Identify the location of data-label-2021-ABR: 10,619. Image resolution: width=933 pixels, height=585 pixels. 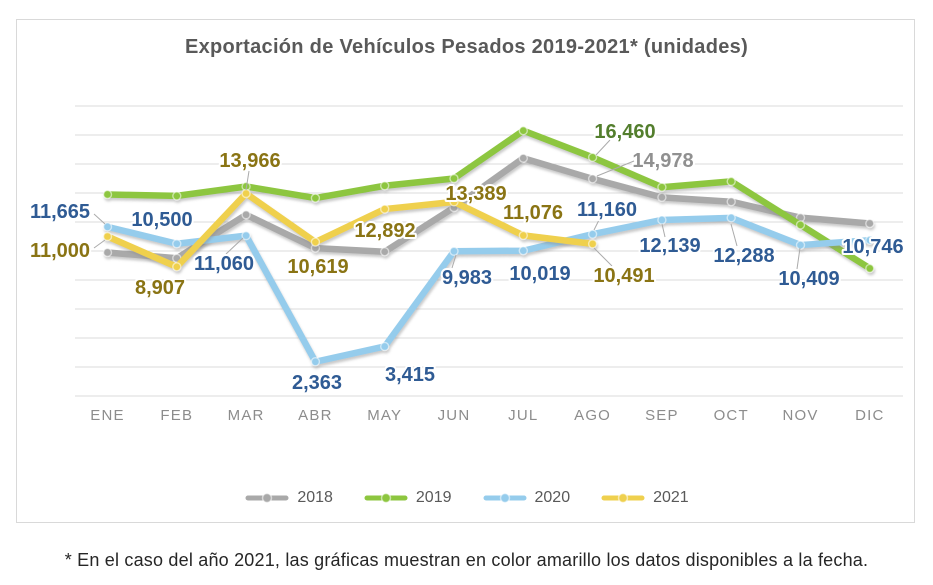
(317, 267).